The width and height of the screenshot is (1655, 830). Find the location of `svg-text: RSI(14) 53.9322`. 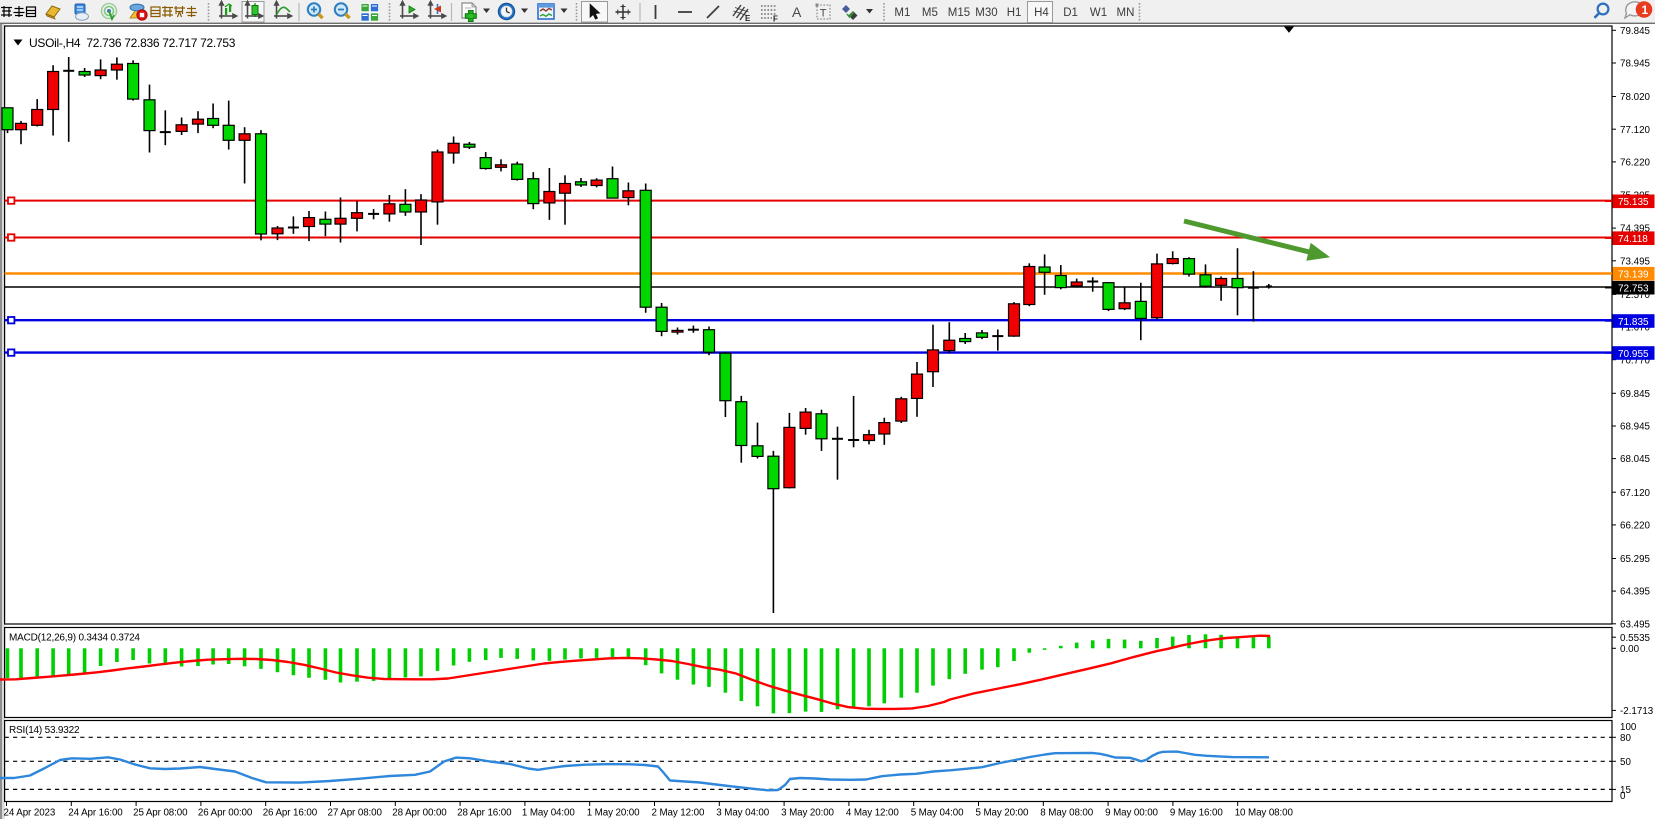

svg-text: RSI(14) 53.9322 is located at coordinates (44, 730).